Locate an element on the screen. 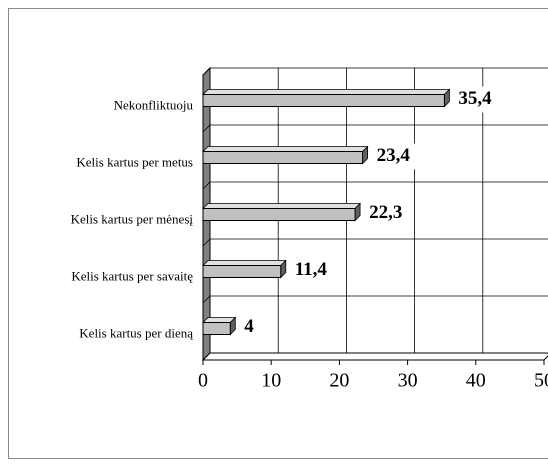 This screenshot has width=548, height=468. value-label: 11,4 is located at coordinates (311, 269).